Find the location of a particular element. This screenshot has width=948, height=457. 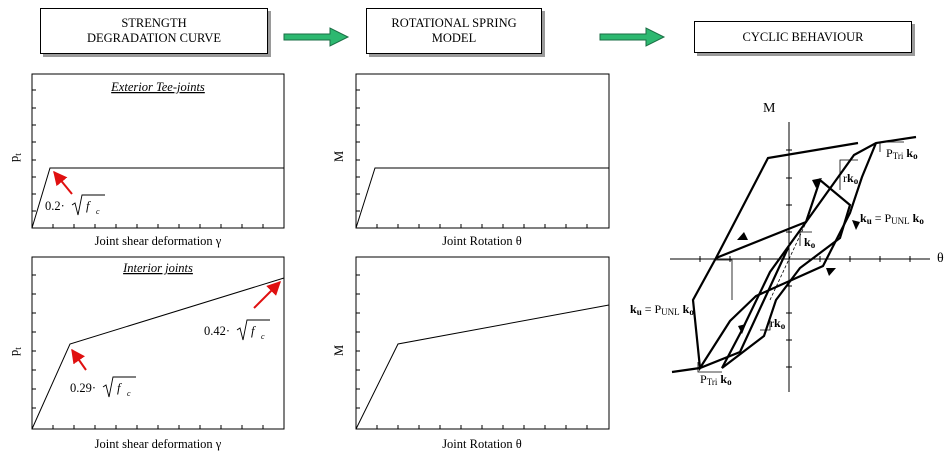

cyclic-axis-m-label: M is located at coordinates (769, 108).